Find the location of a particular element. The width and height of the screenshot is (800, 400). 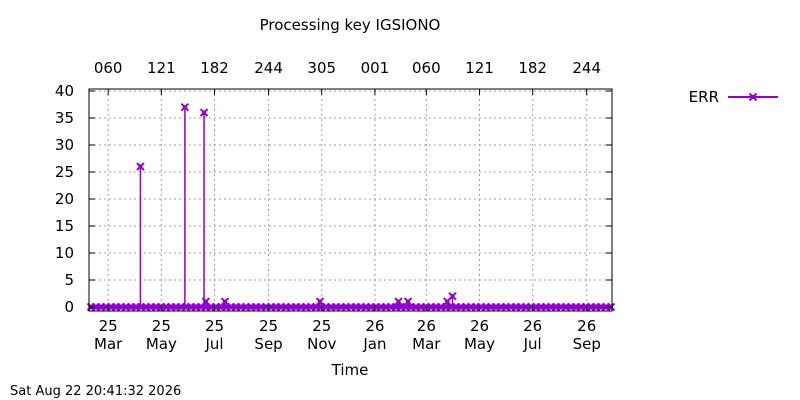

x2-tick-label: 182 is located at coordinates (532, 68).